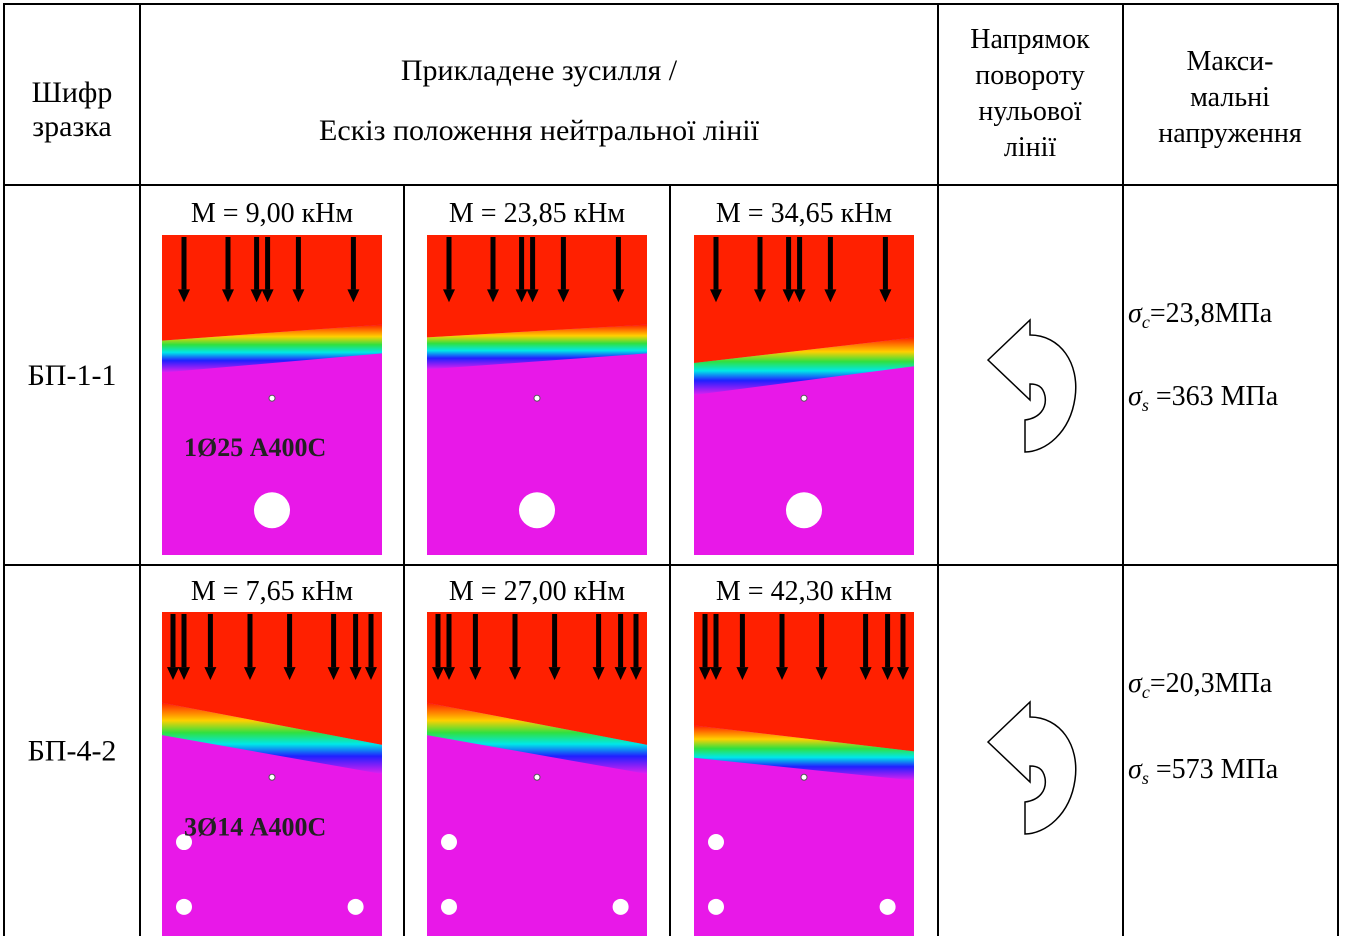 Image resolution: width=1345 pixels, height=936 pixels. Describe the element at coordinates (272, 591) in the screenshot. I see `moment-label: M = 7,65 кНм` at that location.